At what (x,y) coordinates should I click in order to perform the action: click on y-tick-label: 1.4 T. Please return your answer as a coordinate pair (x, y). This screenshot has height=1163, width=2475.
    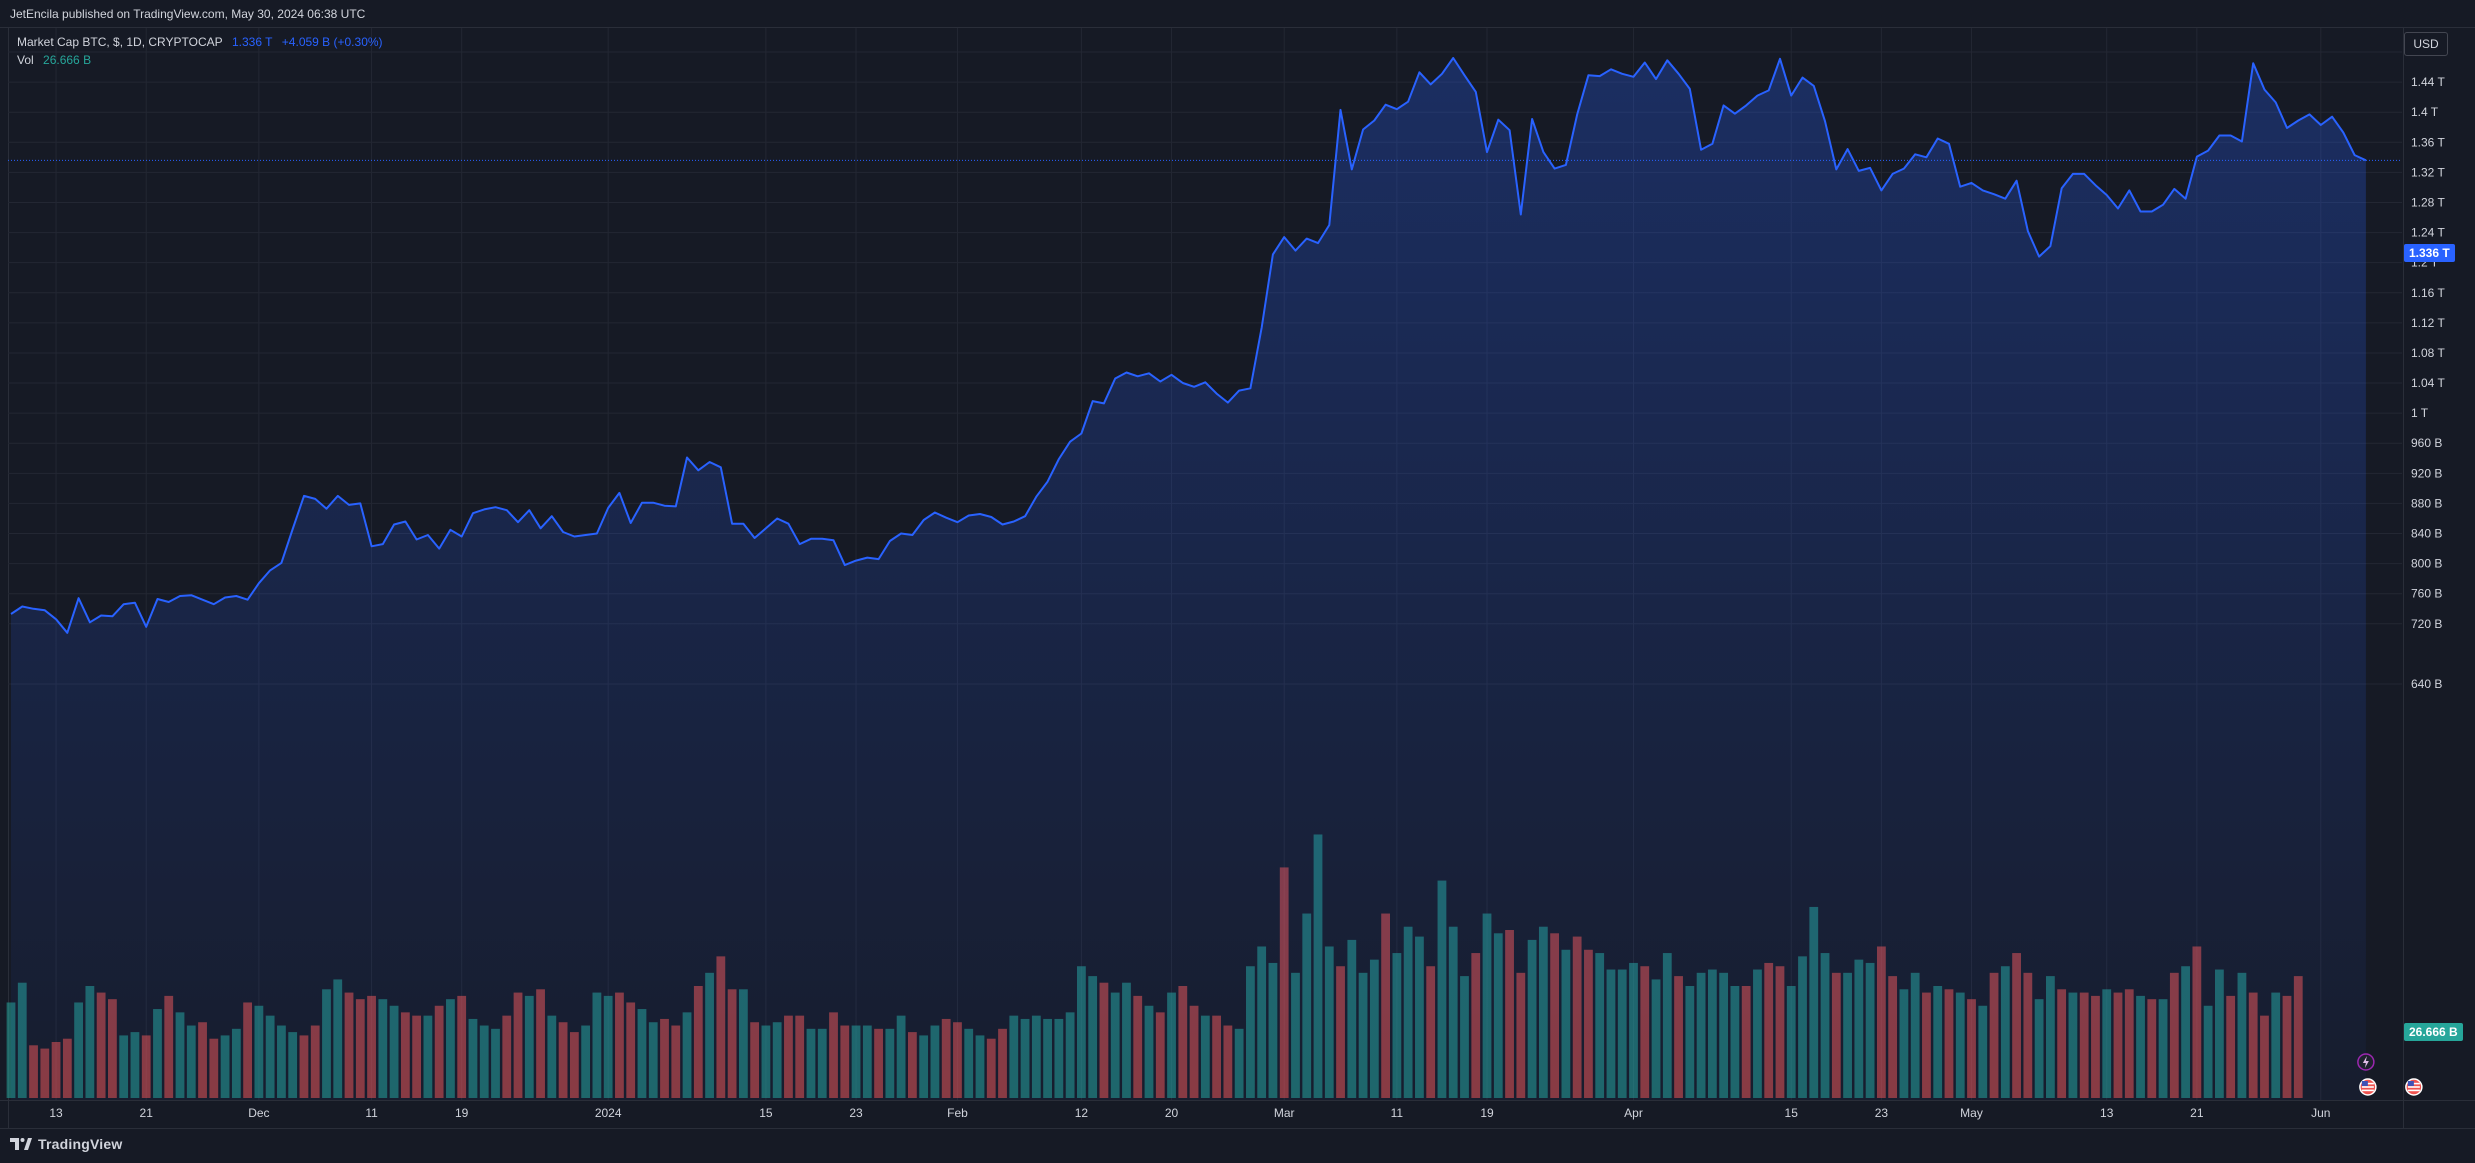
    Looking at the image, I should click on (2425, 112).